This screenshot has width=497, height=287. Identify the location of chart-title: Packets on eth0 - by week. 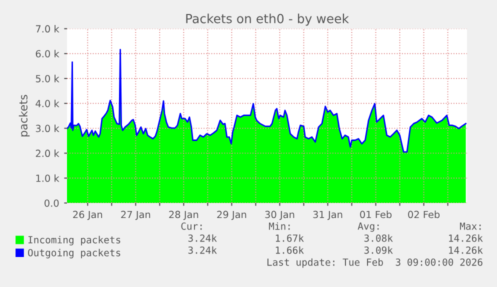
(267, 20).